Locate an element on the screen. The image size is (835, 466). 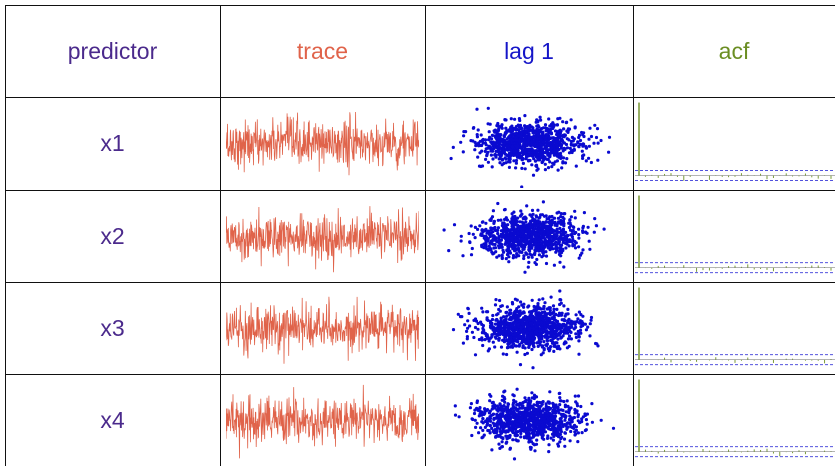
header-trace: trace is located at coordinates (322, 50).